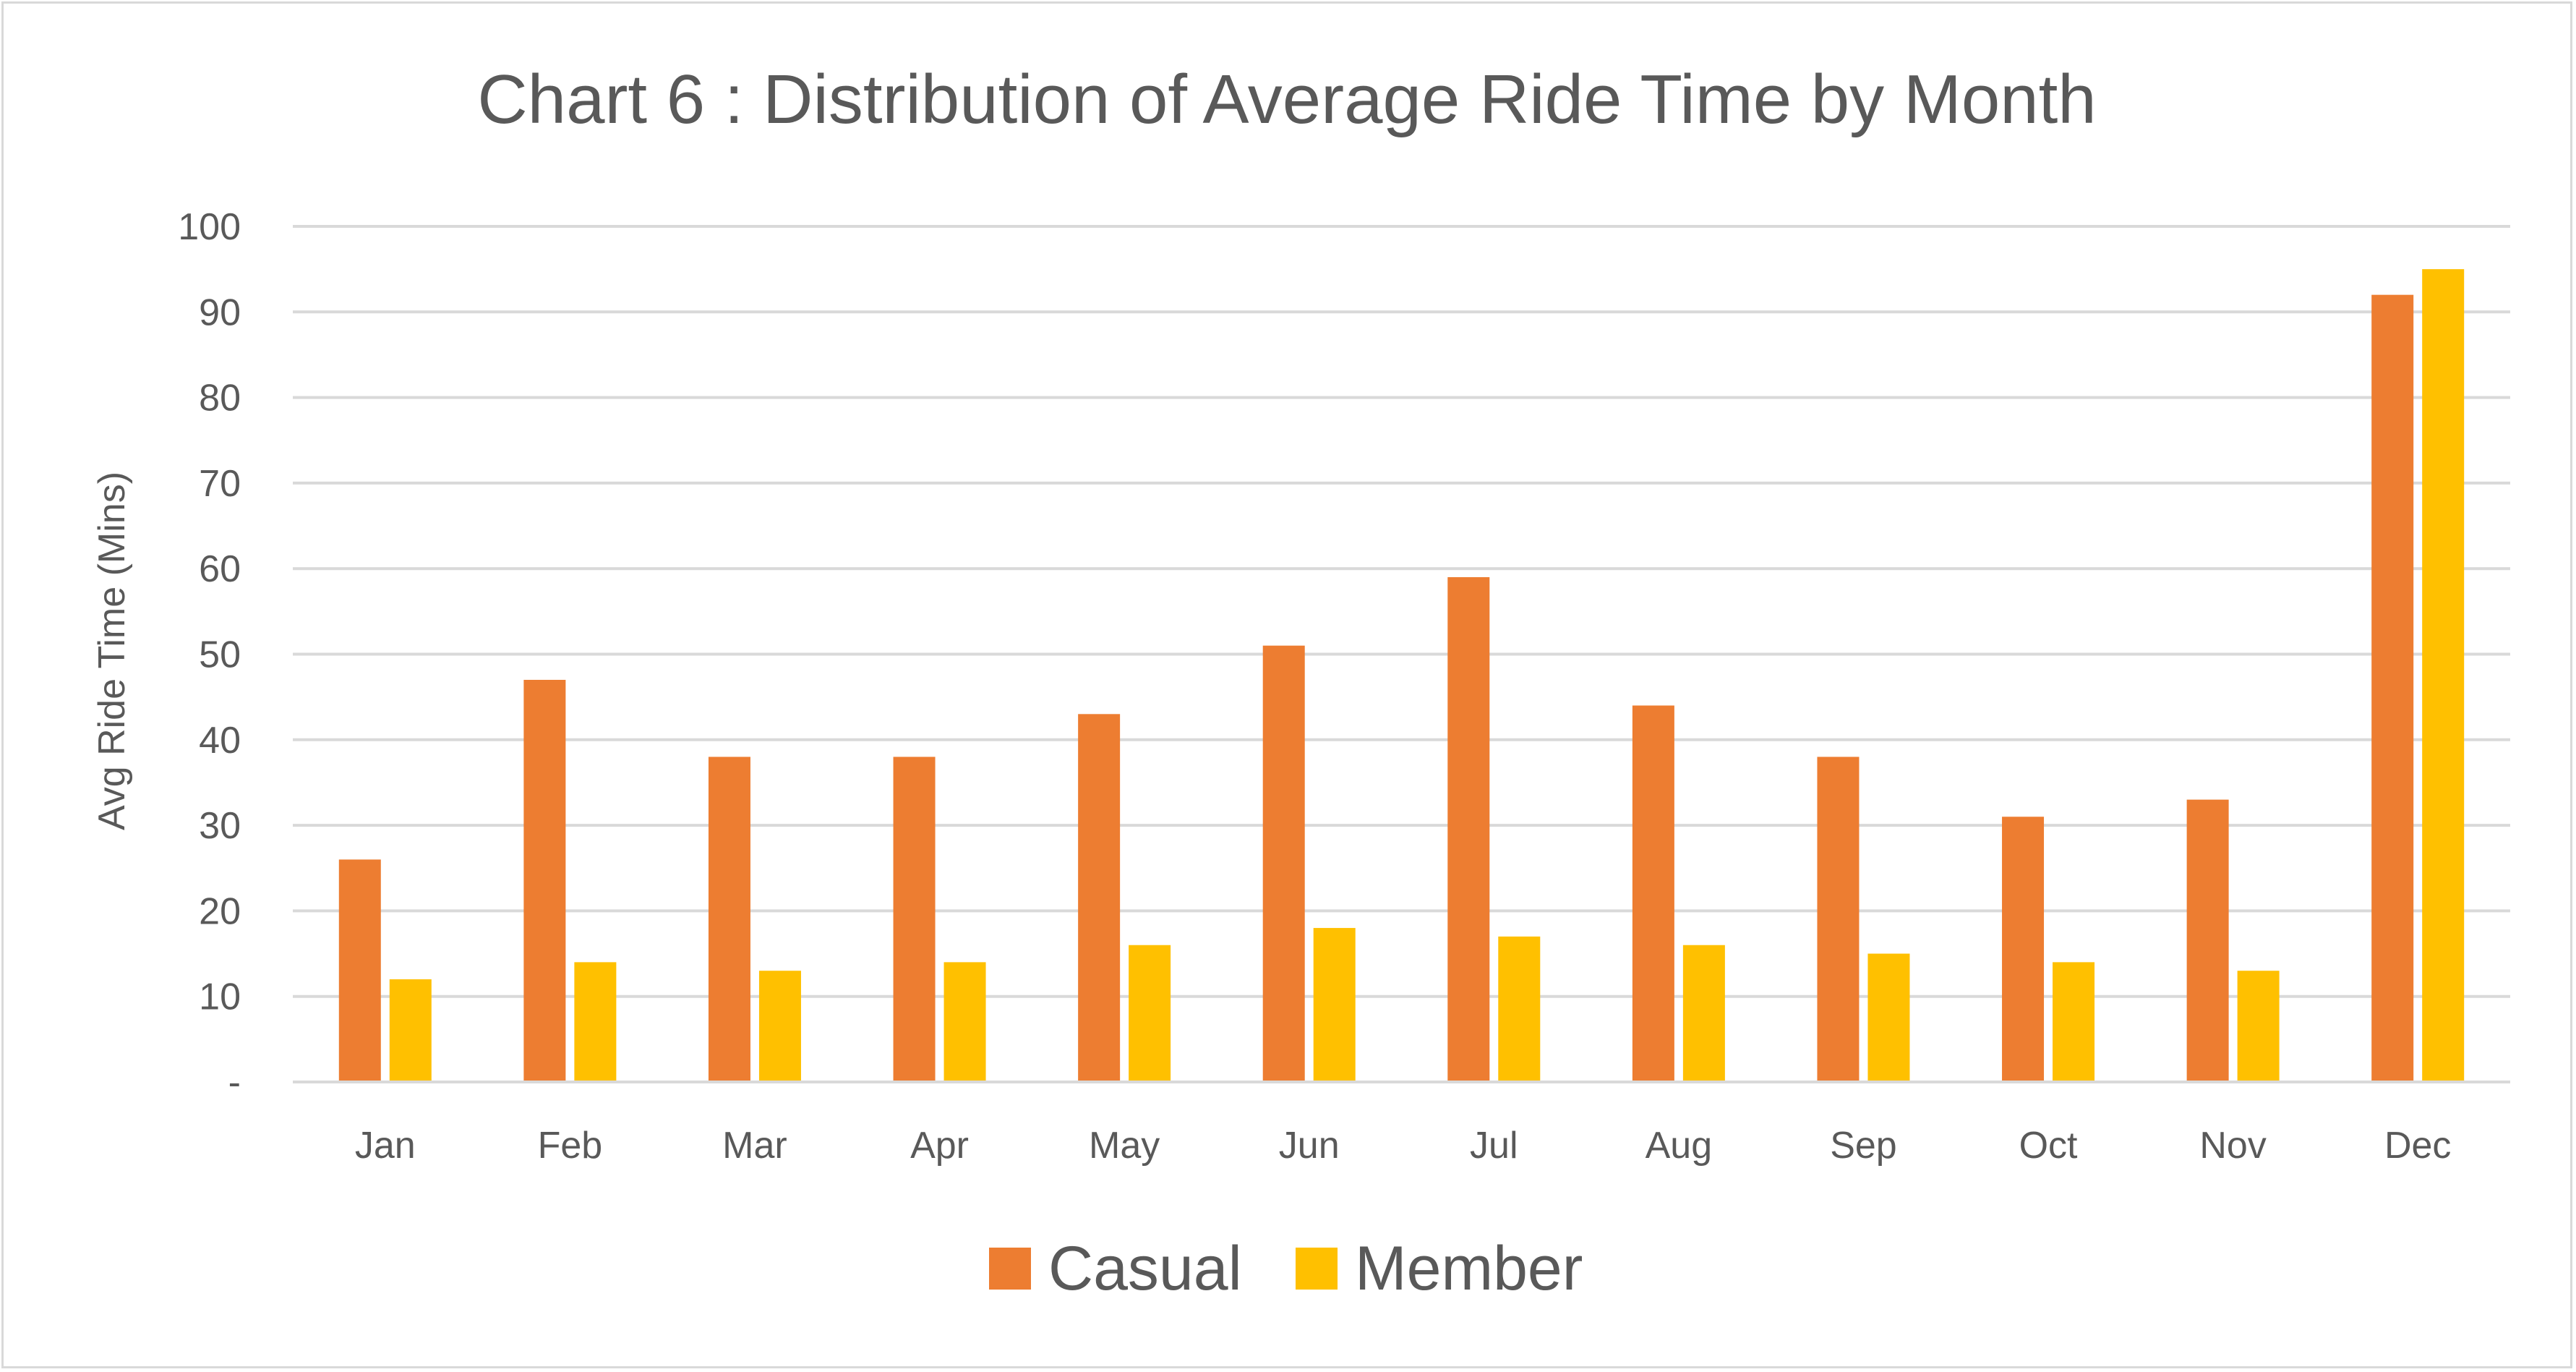  Describe the element at coordinates (1317, 1269) in the screenshot. I see `legend-swatch-member` at that location.